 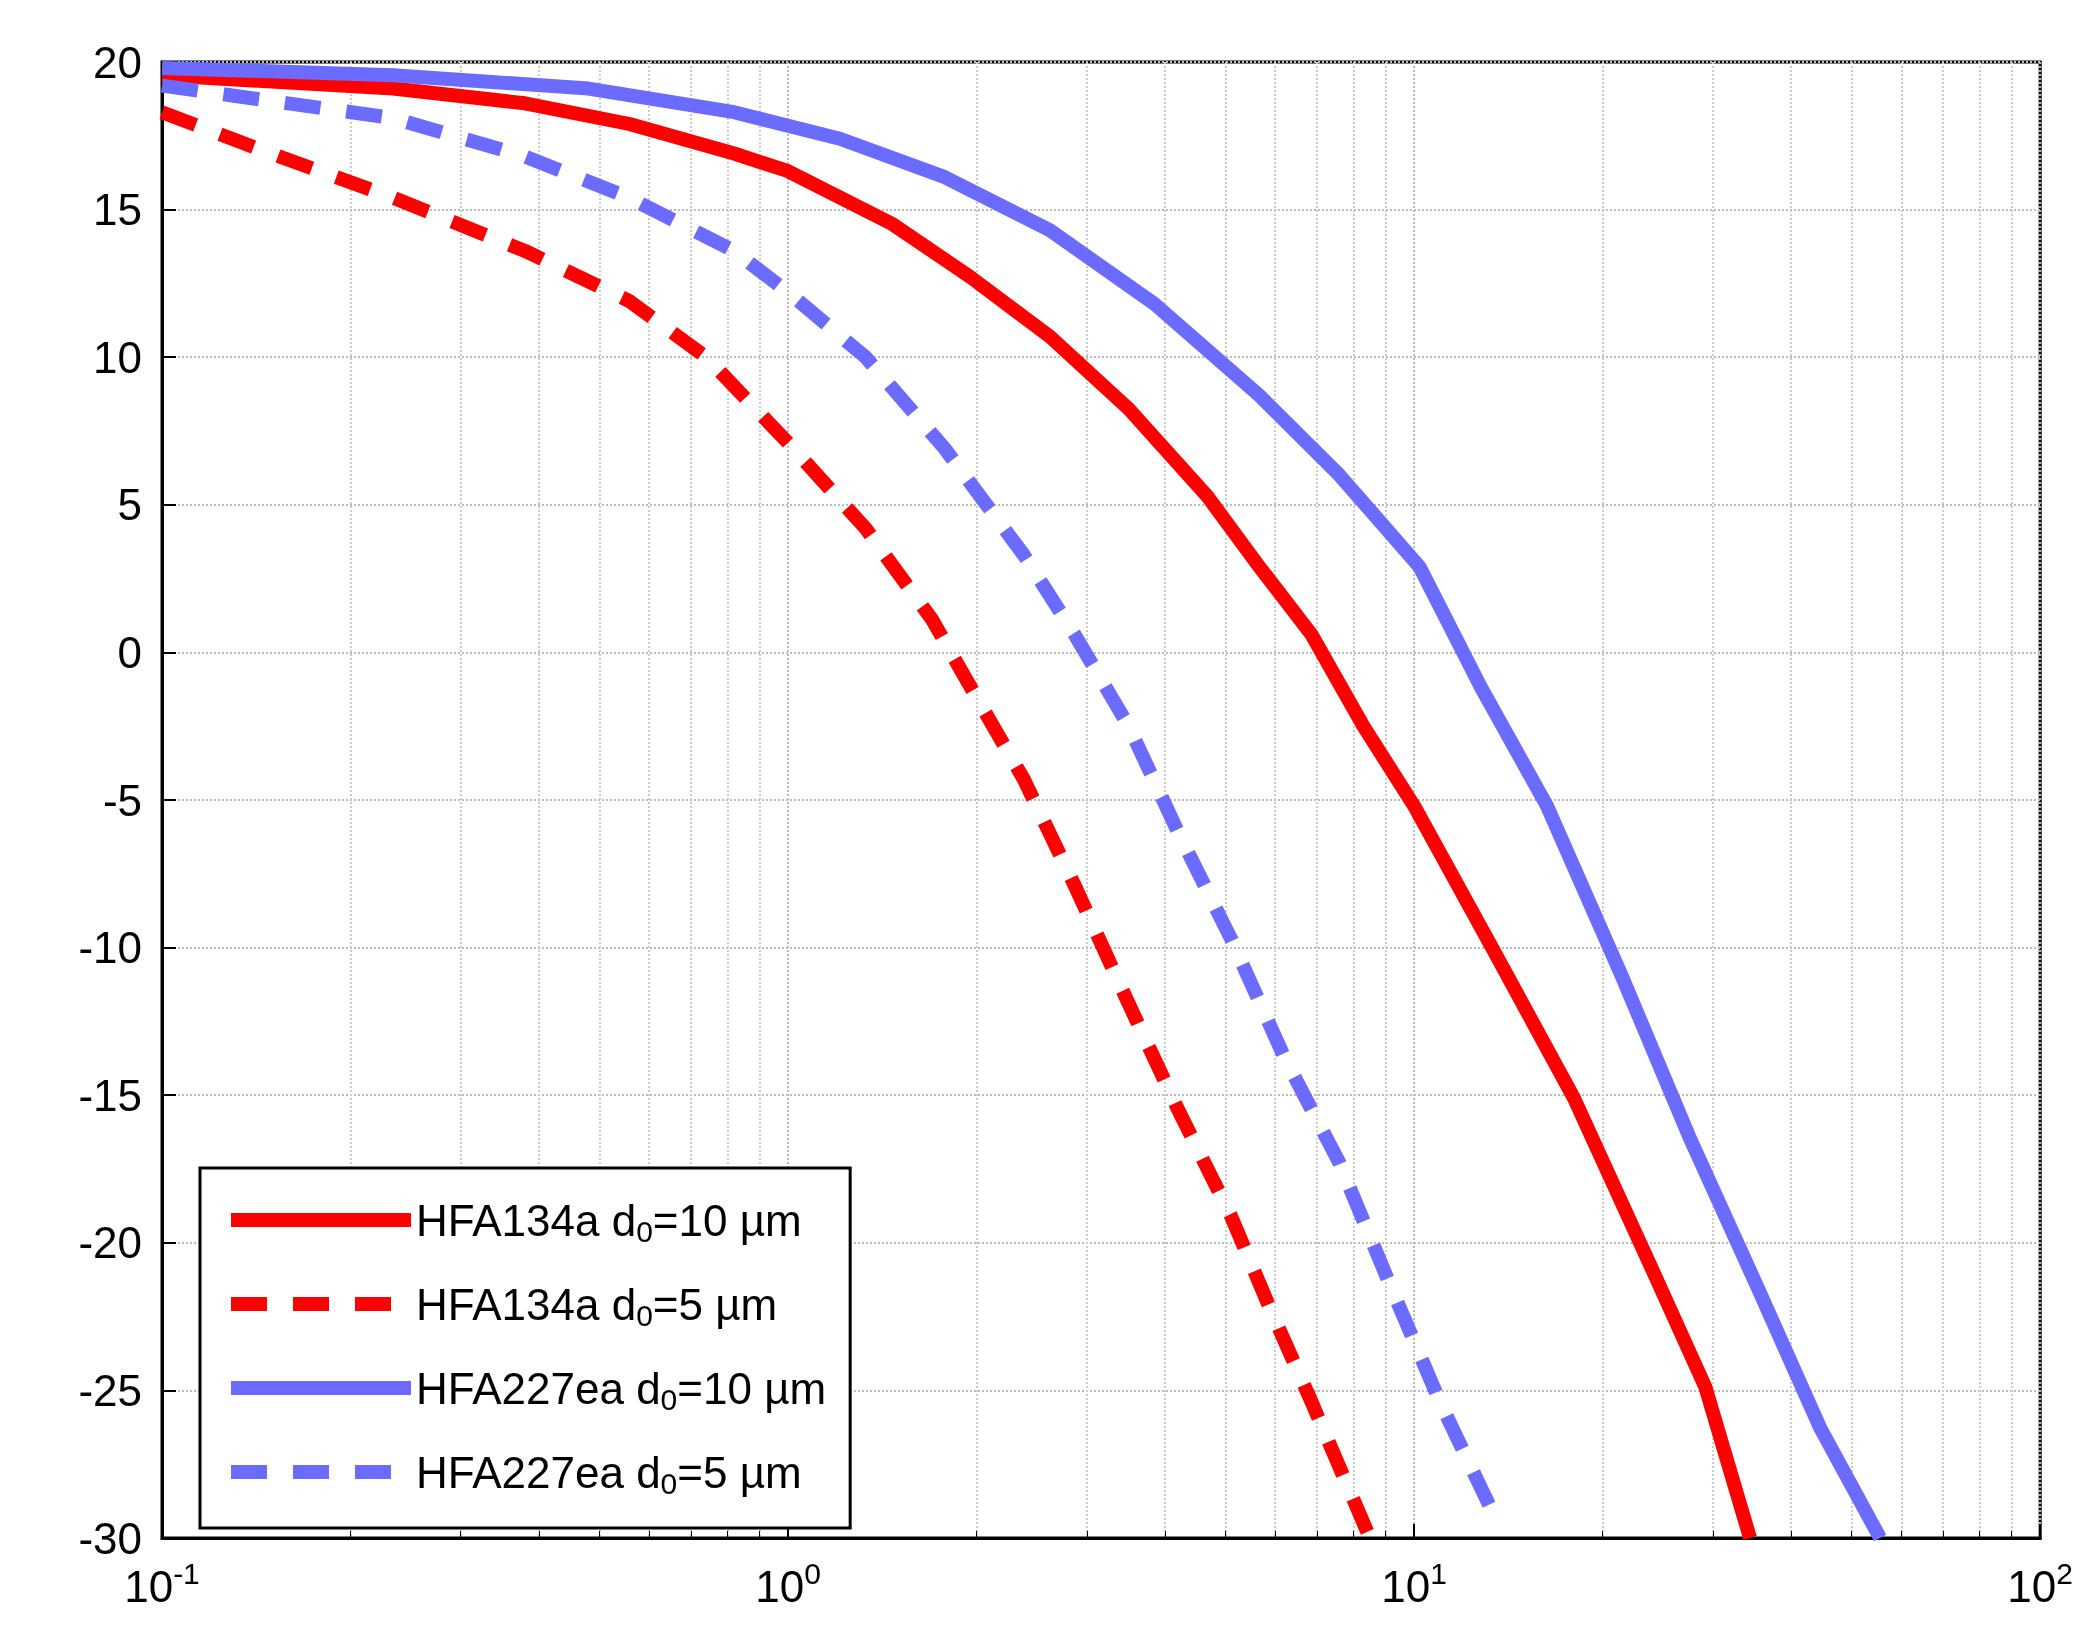 I want to click on y-tick-label: 5, so click(x=129, y=505).